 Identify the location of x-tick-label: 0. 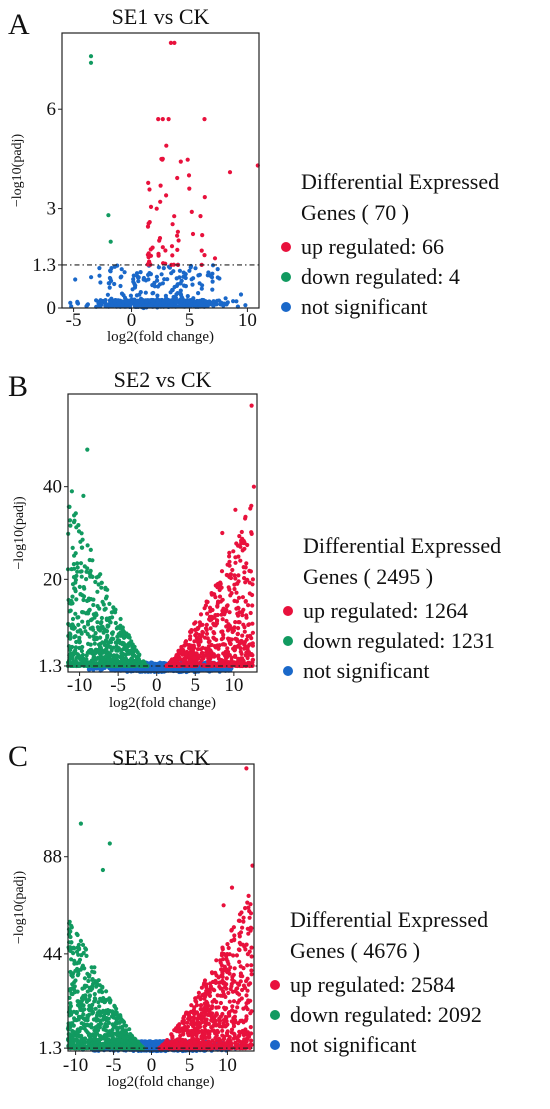
(132, 320).